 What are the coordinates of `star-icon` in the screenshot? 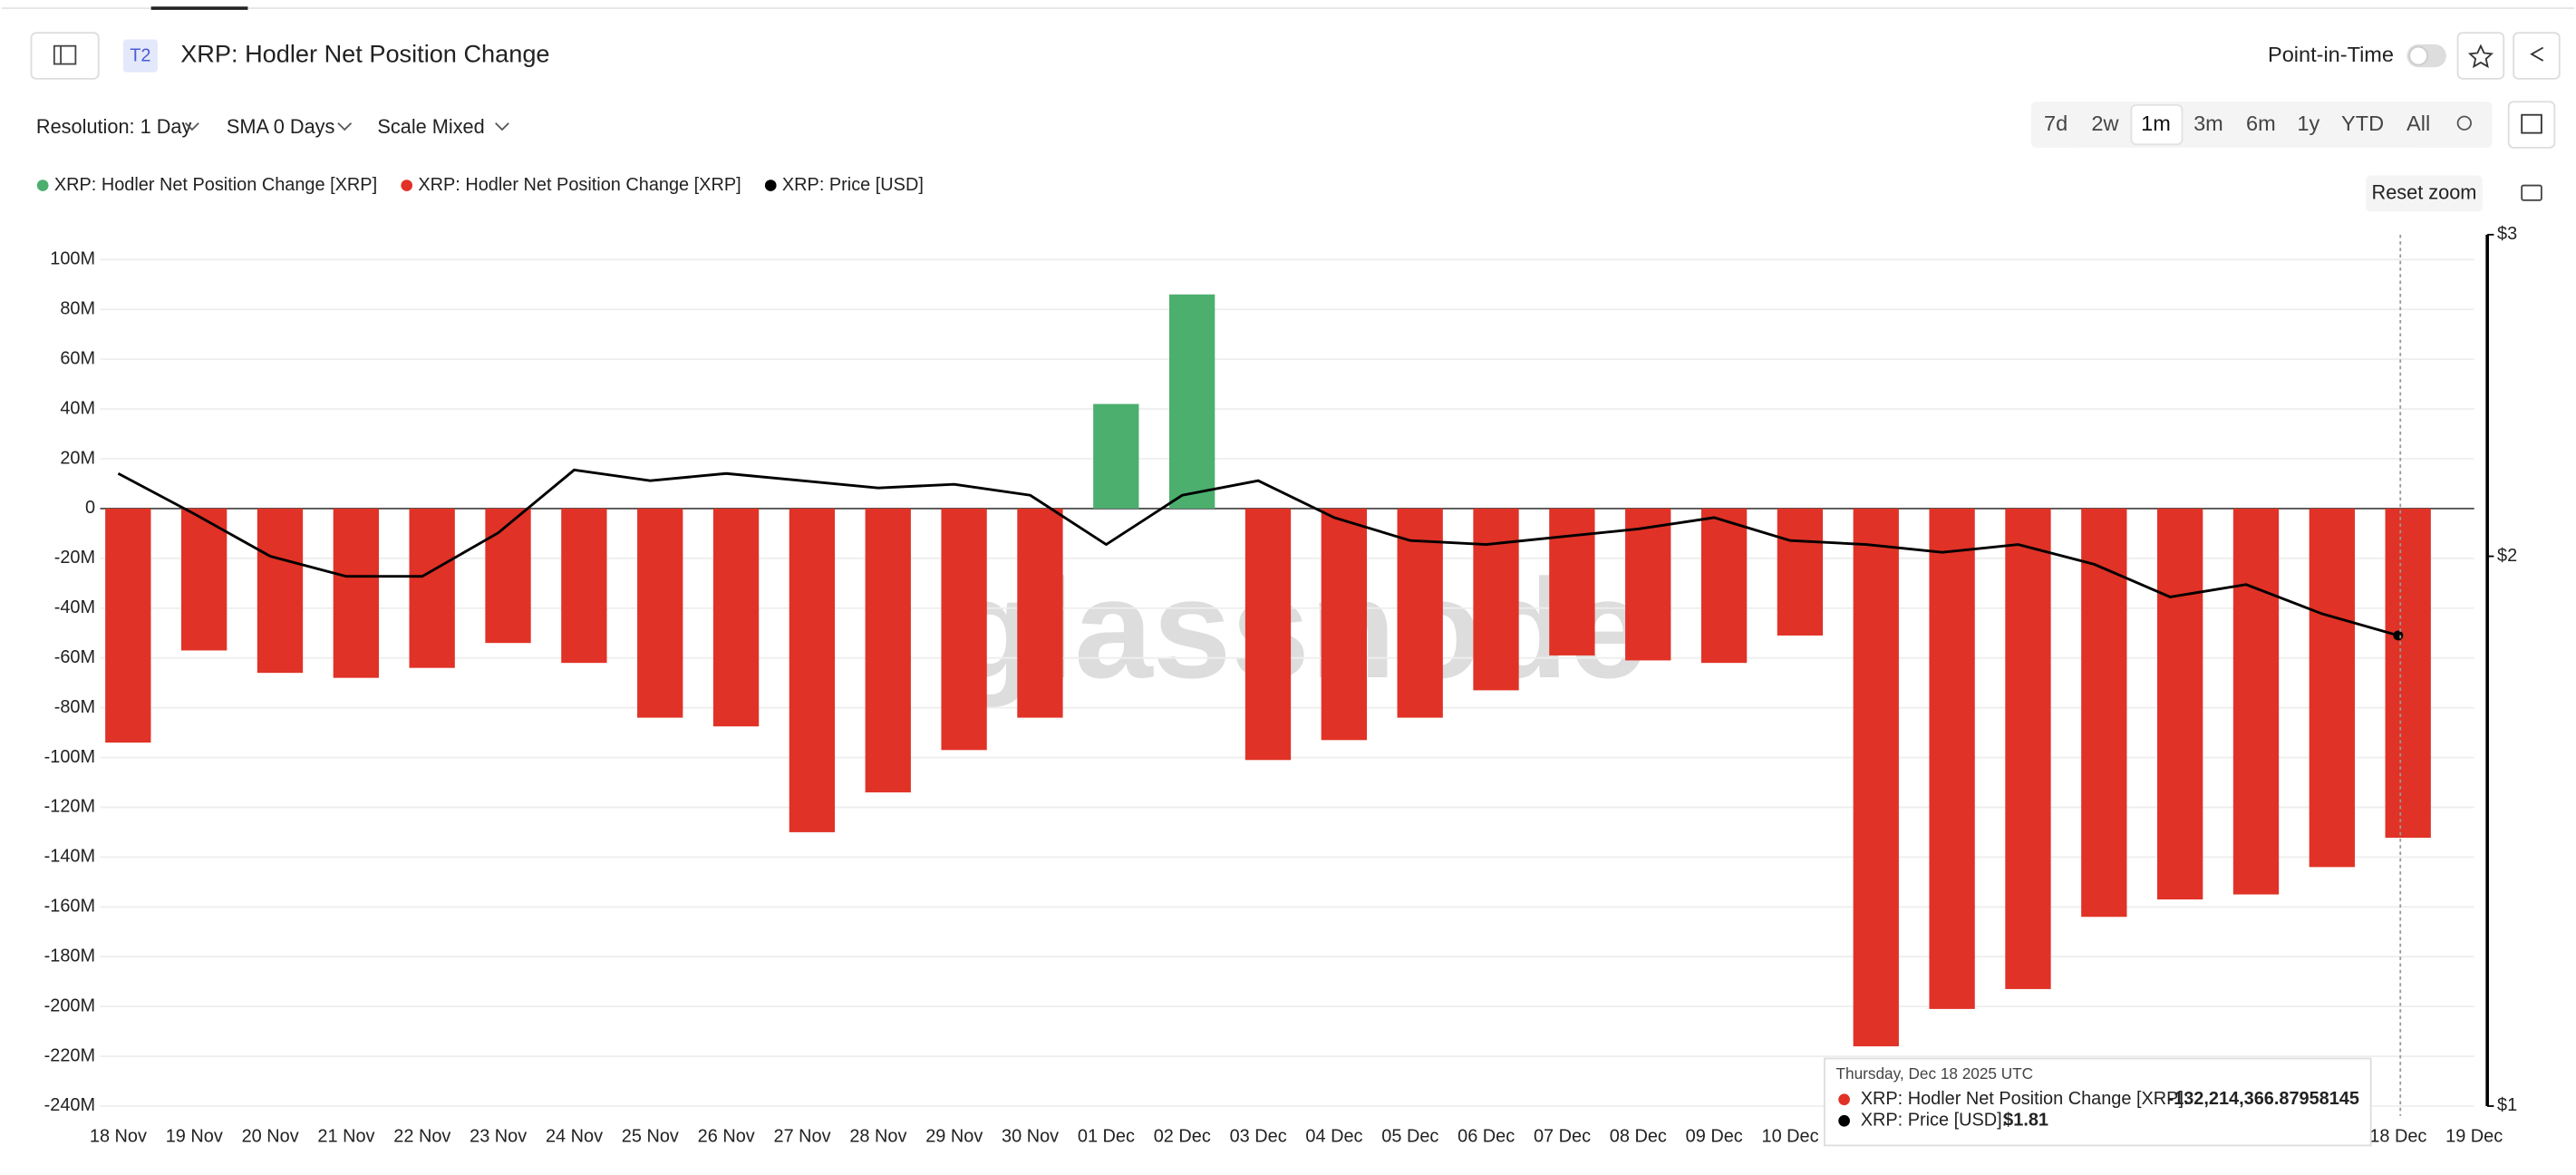 It's located at (2480, 56).